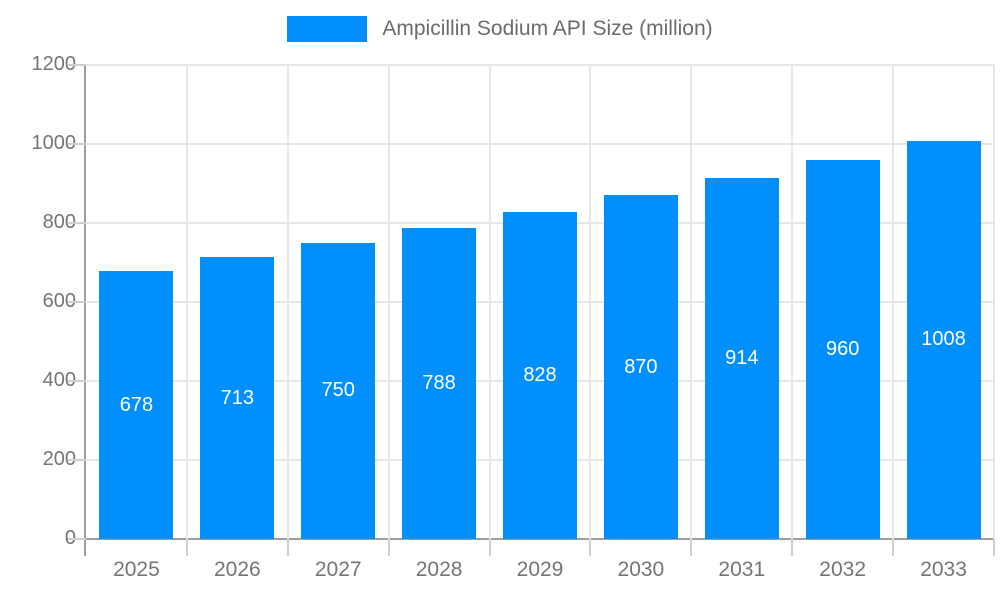 This screenshot has width=1000, height=600. I want to click on bar-2026: 713, so click(237, 398).